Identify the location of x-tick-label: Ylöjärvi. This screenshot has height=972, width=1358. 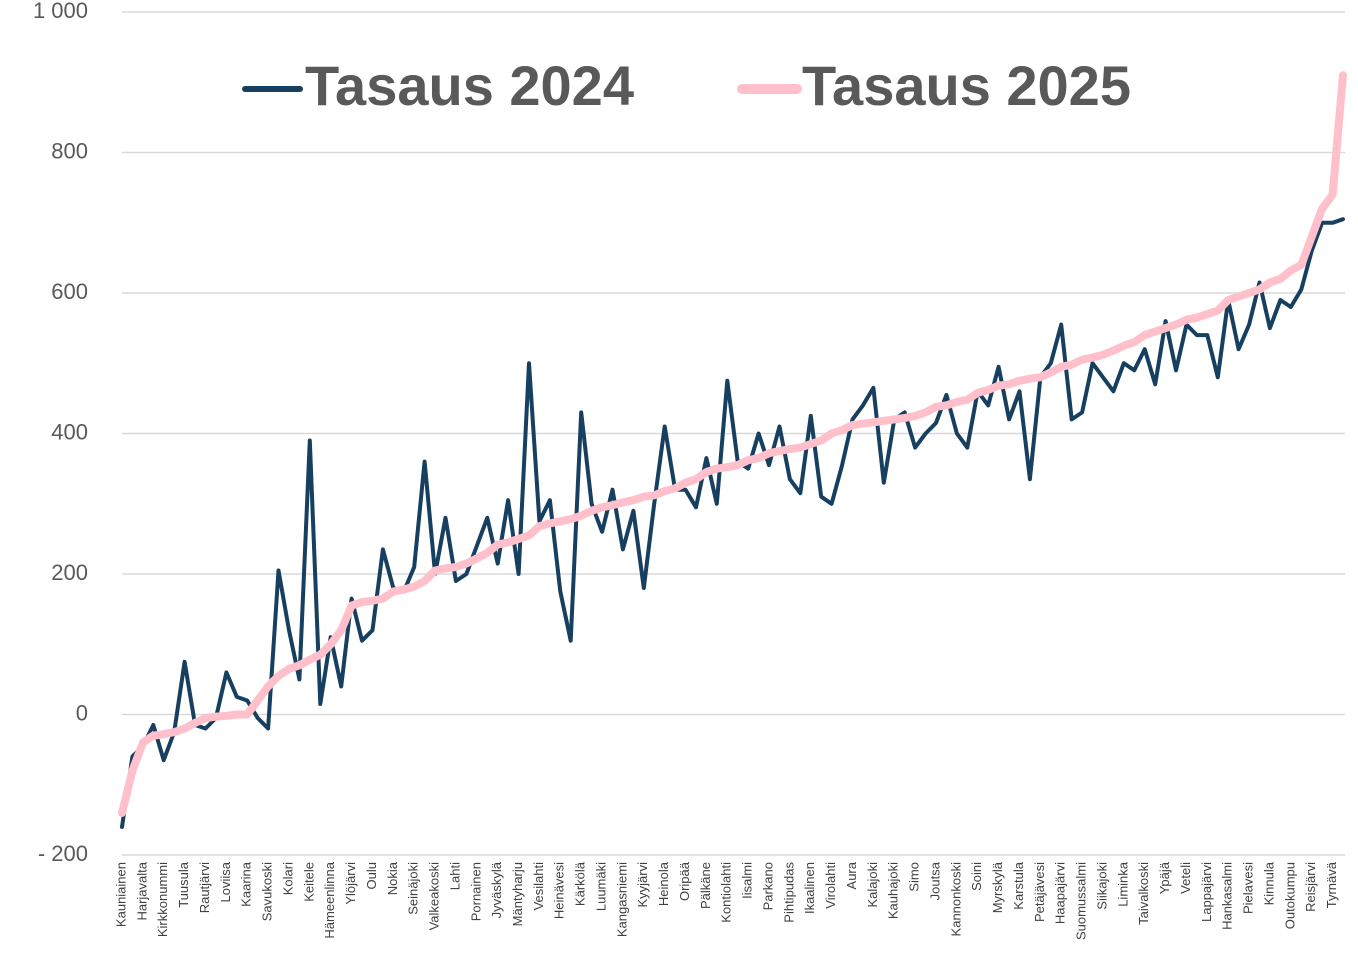
(350, 883).